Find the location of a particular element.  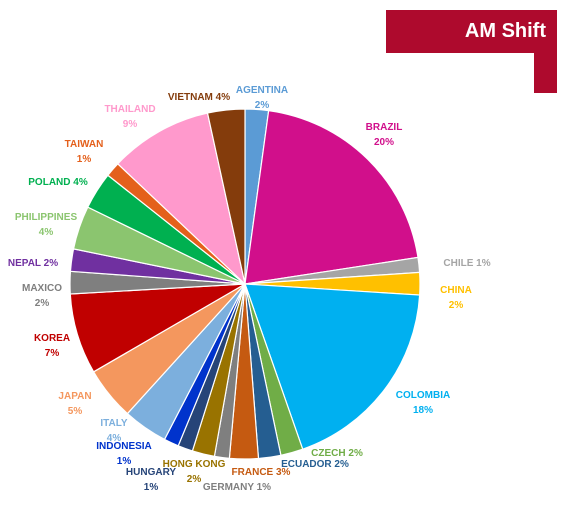

pie-label-hungary: HUNGARY 1% is located at coordinates (151, 480).